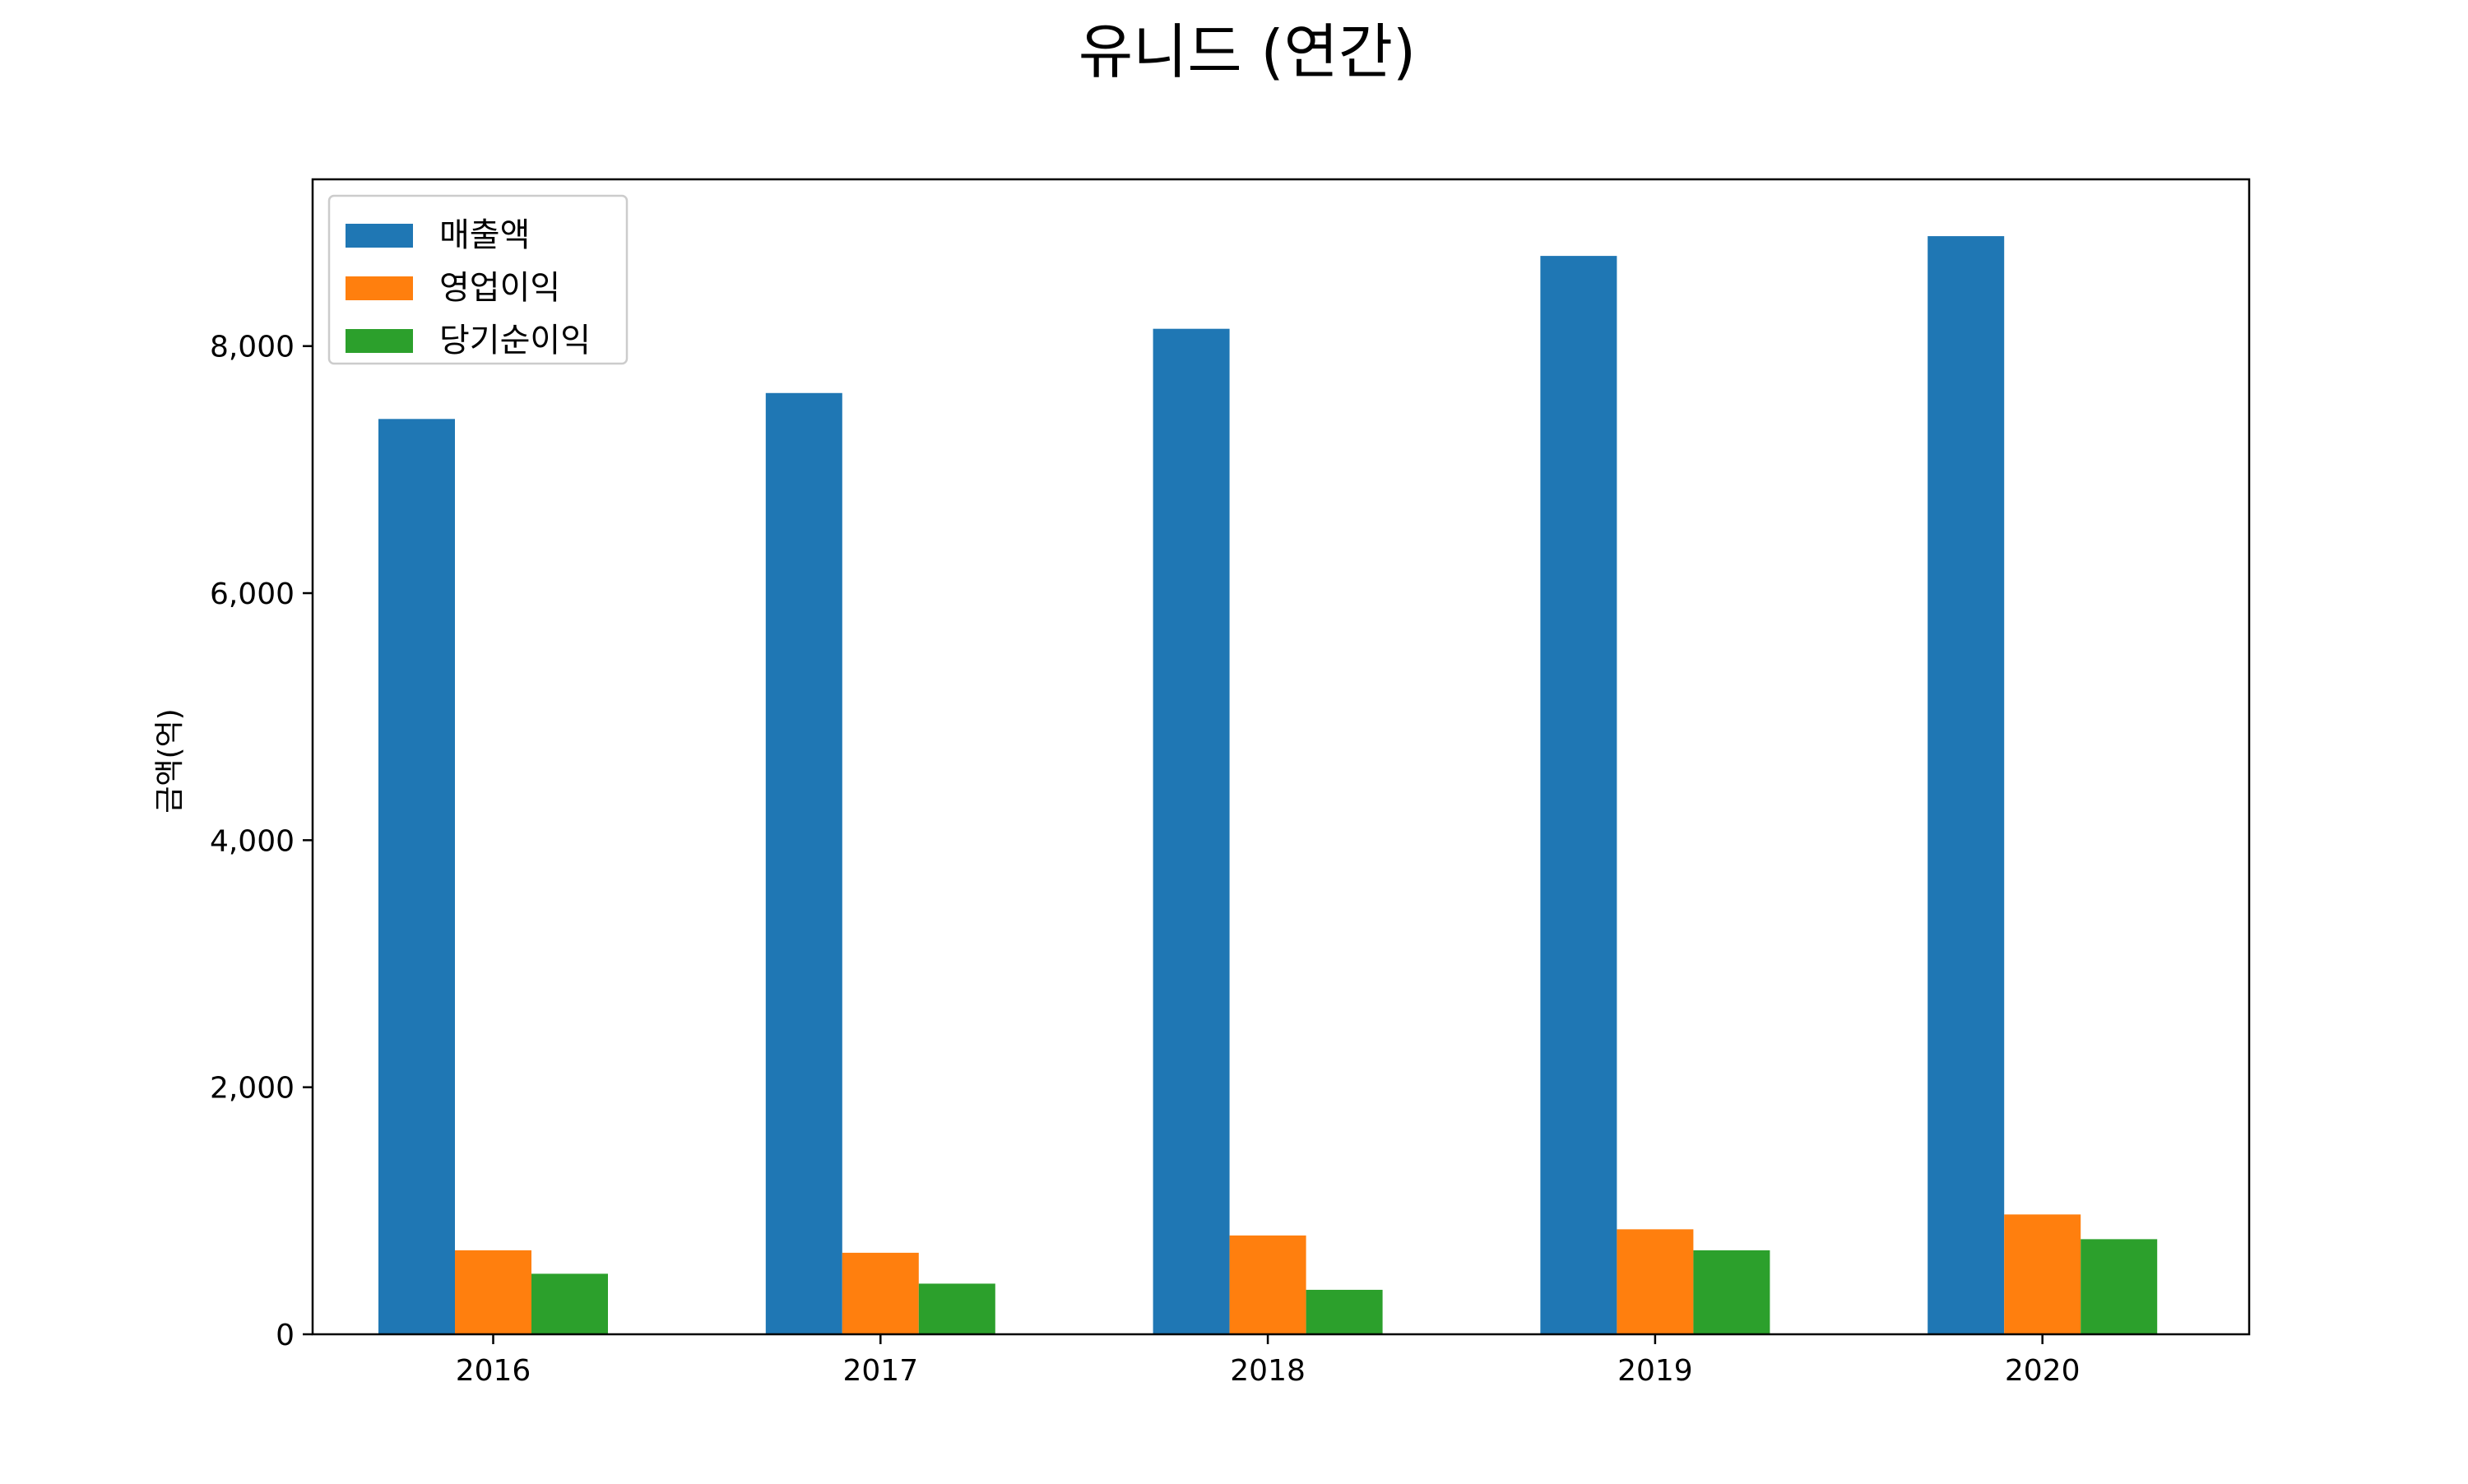  I want to click on x-tick-label: 2019, so click(1655, 1371).